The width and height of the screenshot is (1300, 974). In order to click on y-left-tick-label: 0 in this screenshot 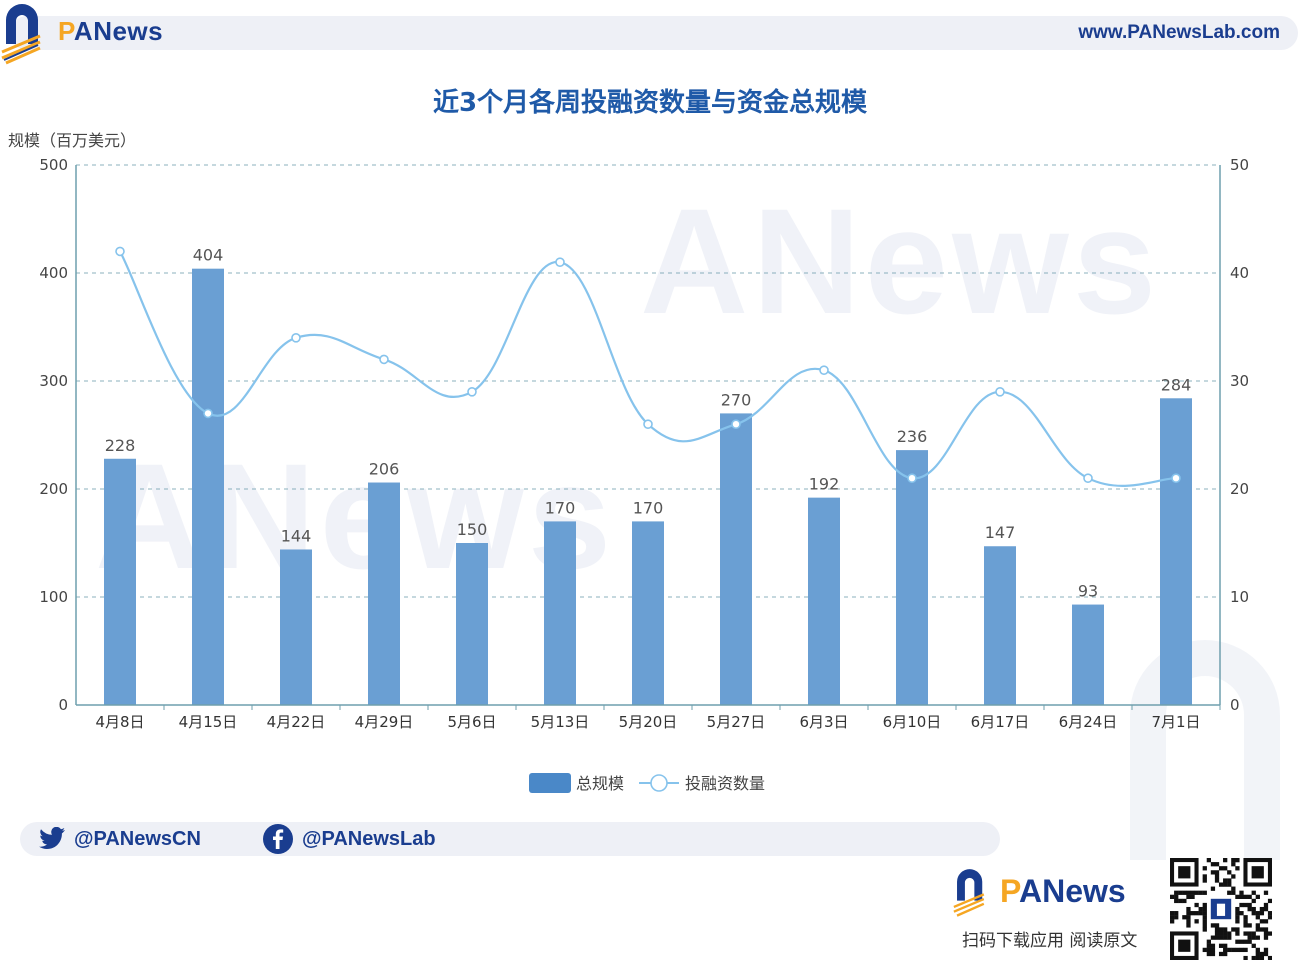, I will do `click(63, 705)`.